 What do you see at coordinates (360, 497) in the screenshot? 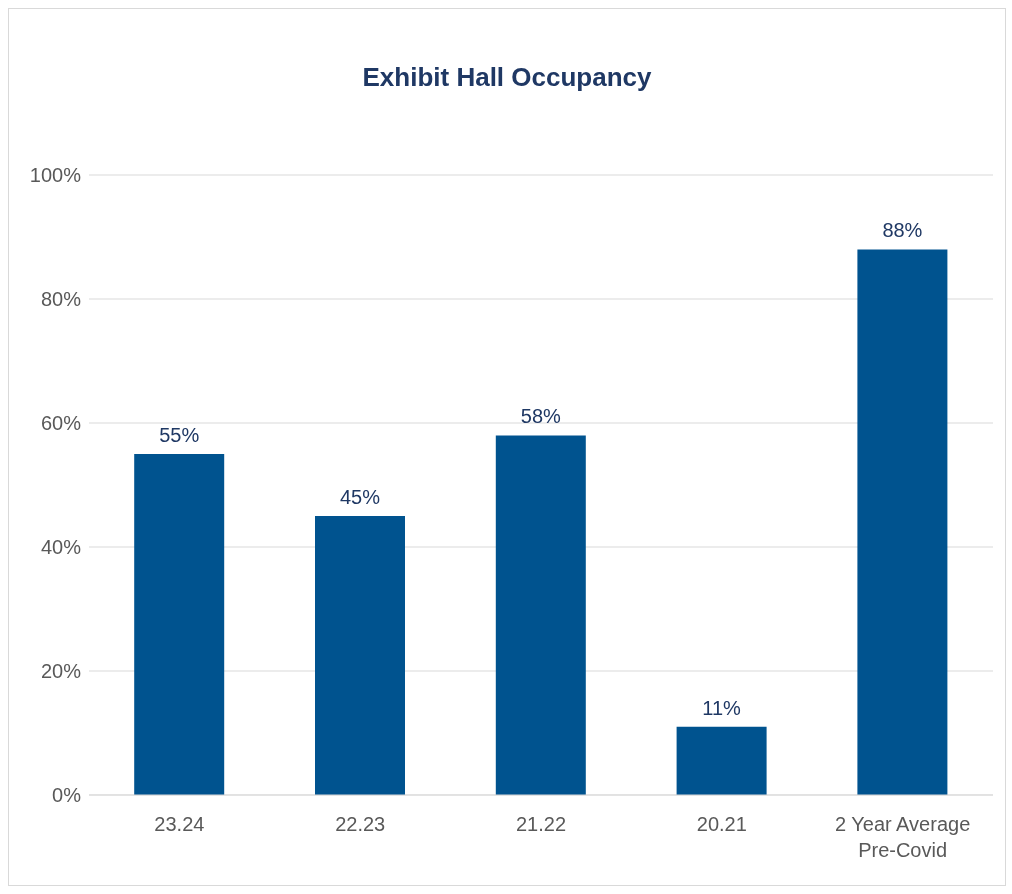
I see `data-label: 45%` at bounding box center [360, 497].